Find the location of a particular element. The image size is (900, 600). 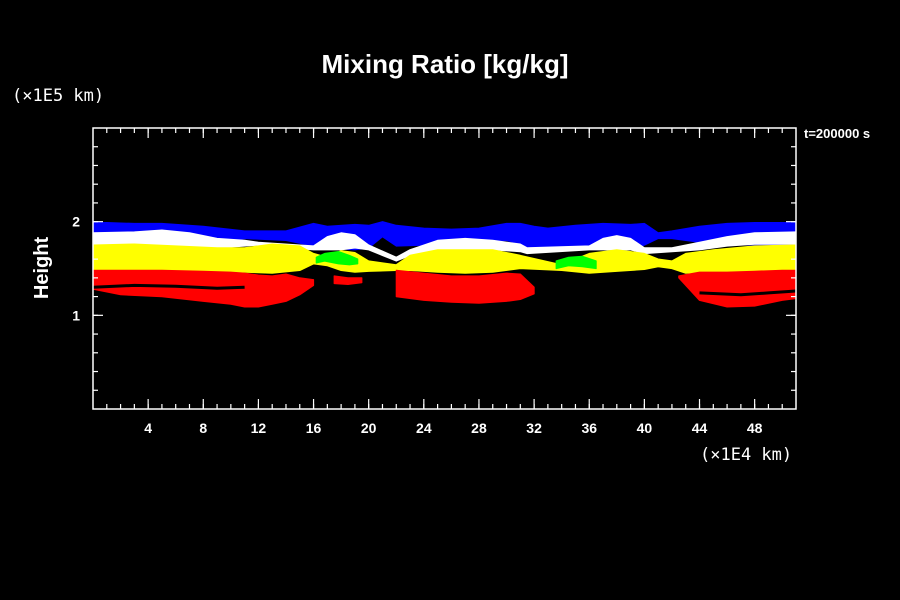

x-tick-label-24: 24 is located at coordinates (424, 428).